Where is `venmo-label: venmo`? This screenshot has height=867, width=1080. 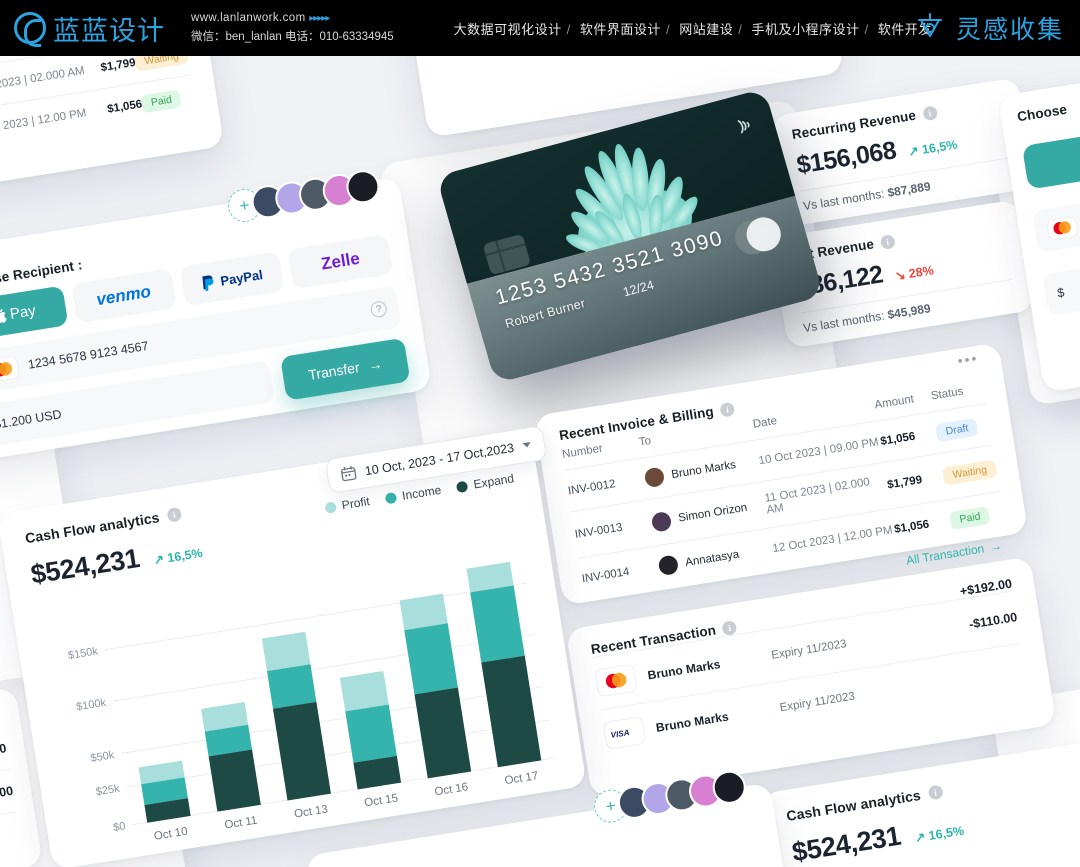
venmo-label: venmo is located at coordinates (124, 295).